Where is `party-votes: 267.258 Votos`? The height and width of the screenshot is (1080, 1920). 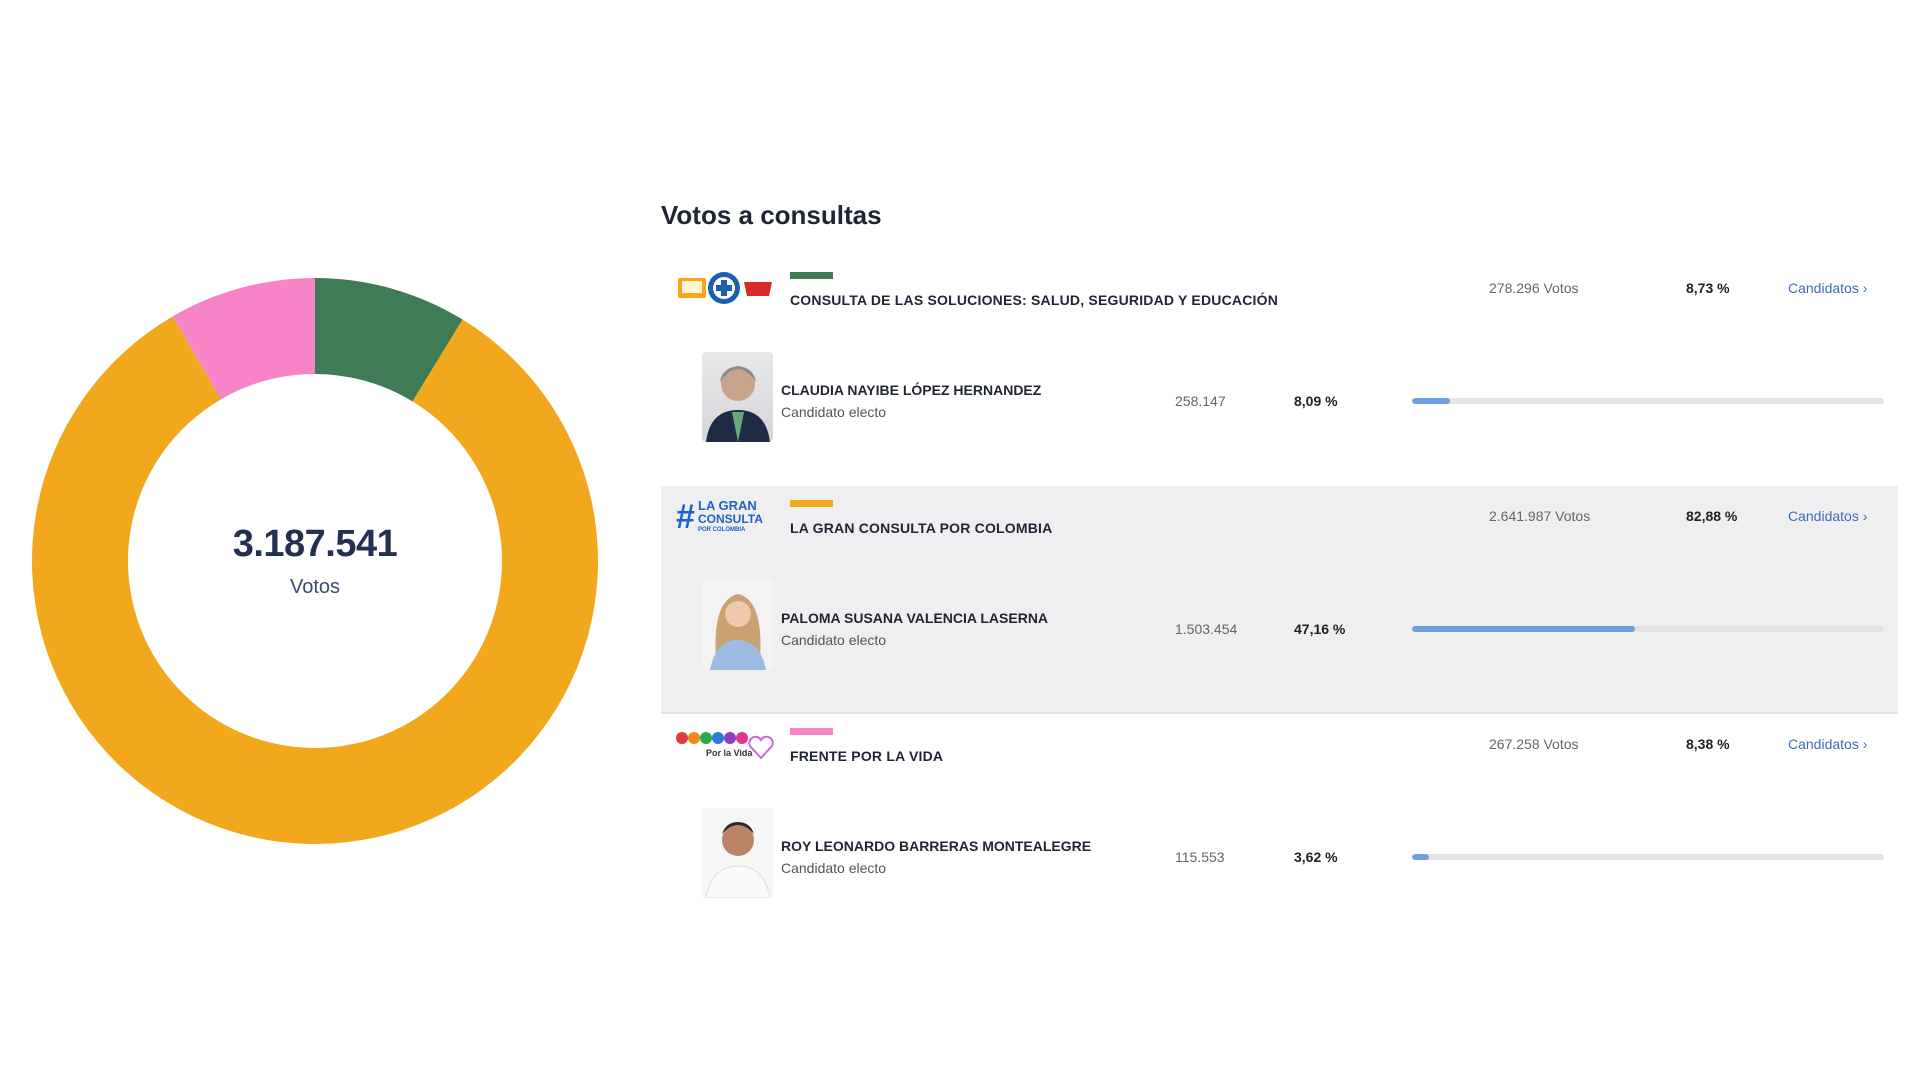
party-votes: 267.258 Votos is located at coordinates (1534, 744).